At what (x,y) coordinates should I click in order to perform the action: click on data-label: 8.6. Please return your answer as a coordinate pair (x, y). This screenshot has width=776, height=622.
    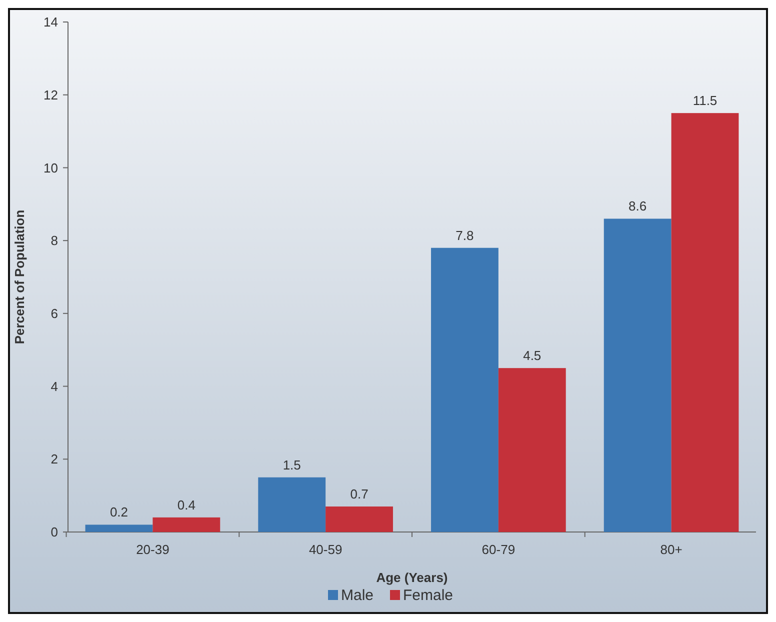
    Looking at the image, I should click on (637, 206).